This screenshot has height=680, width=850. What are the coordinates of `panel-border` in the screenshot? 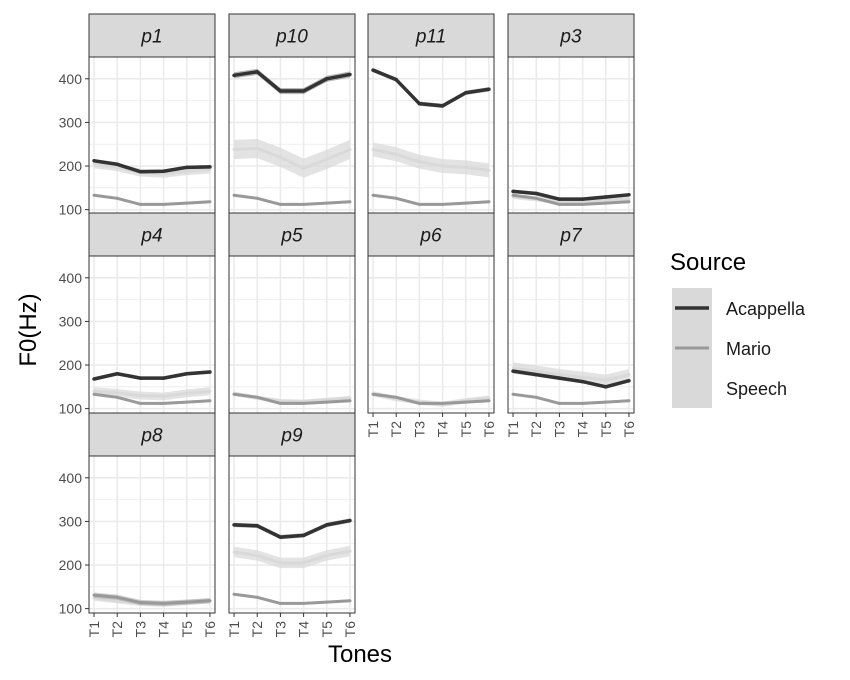 It's located at (292, 534).